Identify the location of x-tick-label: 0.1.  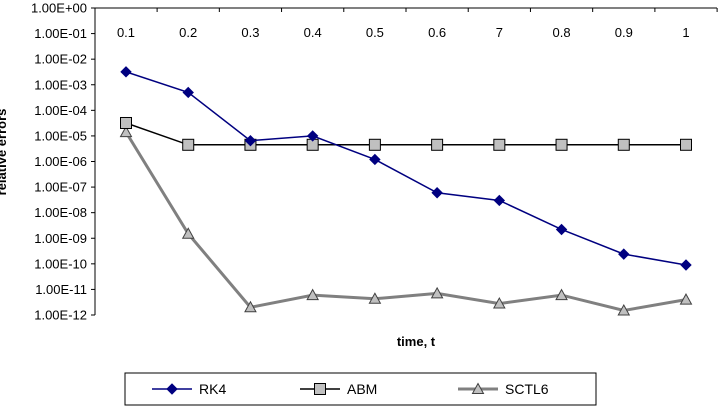
(126, 32).